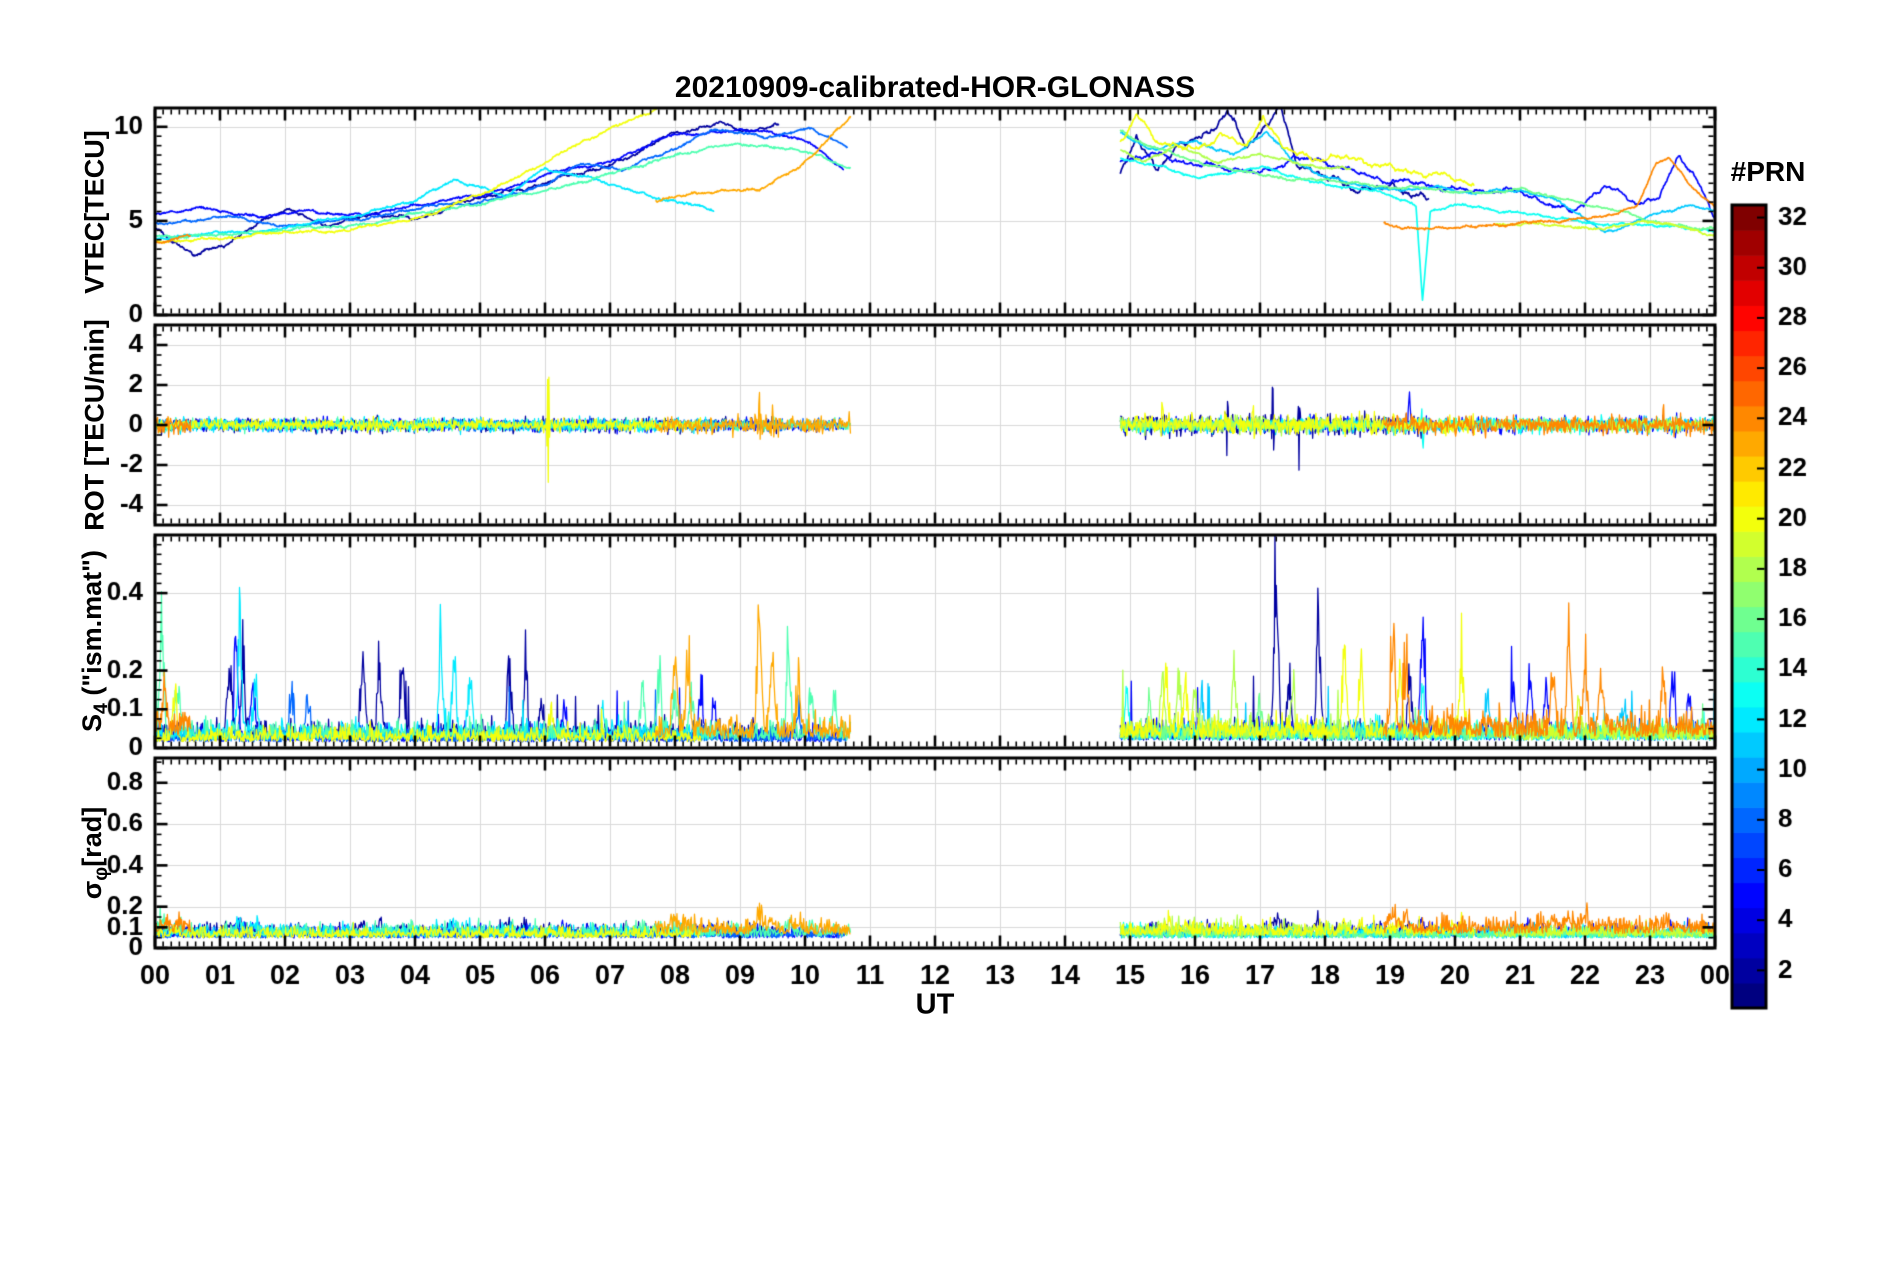 The height and width of the screenshot is (1272, 1902). Describe the element at coordinates (91, 627) in the screenshot. I see `s4-unit: ("ism.mat")` at that location.